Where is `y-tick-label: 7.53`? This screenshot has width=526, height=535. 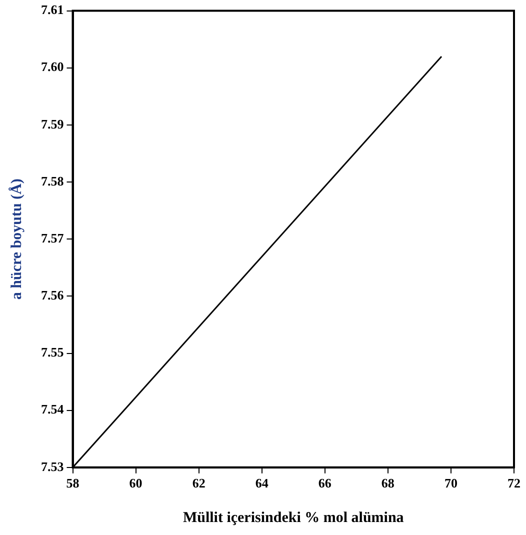 y-tick-label: 7.53 is located at coordinates (52, 466).